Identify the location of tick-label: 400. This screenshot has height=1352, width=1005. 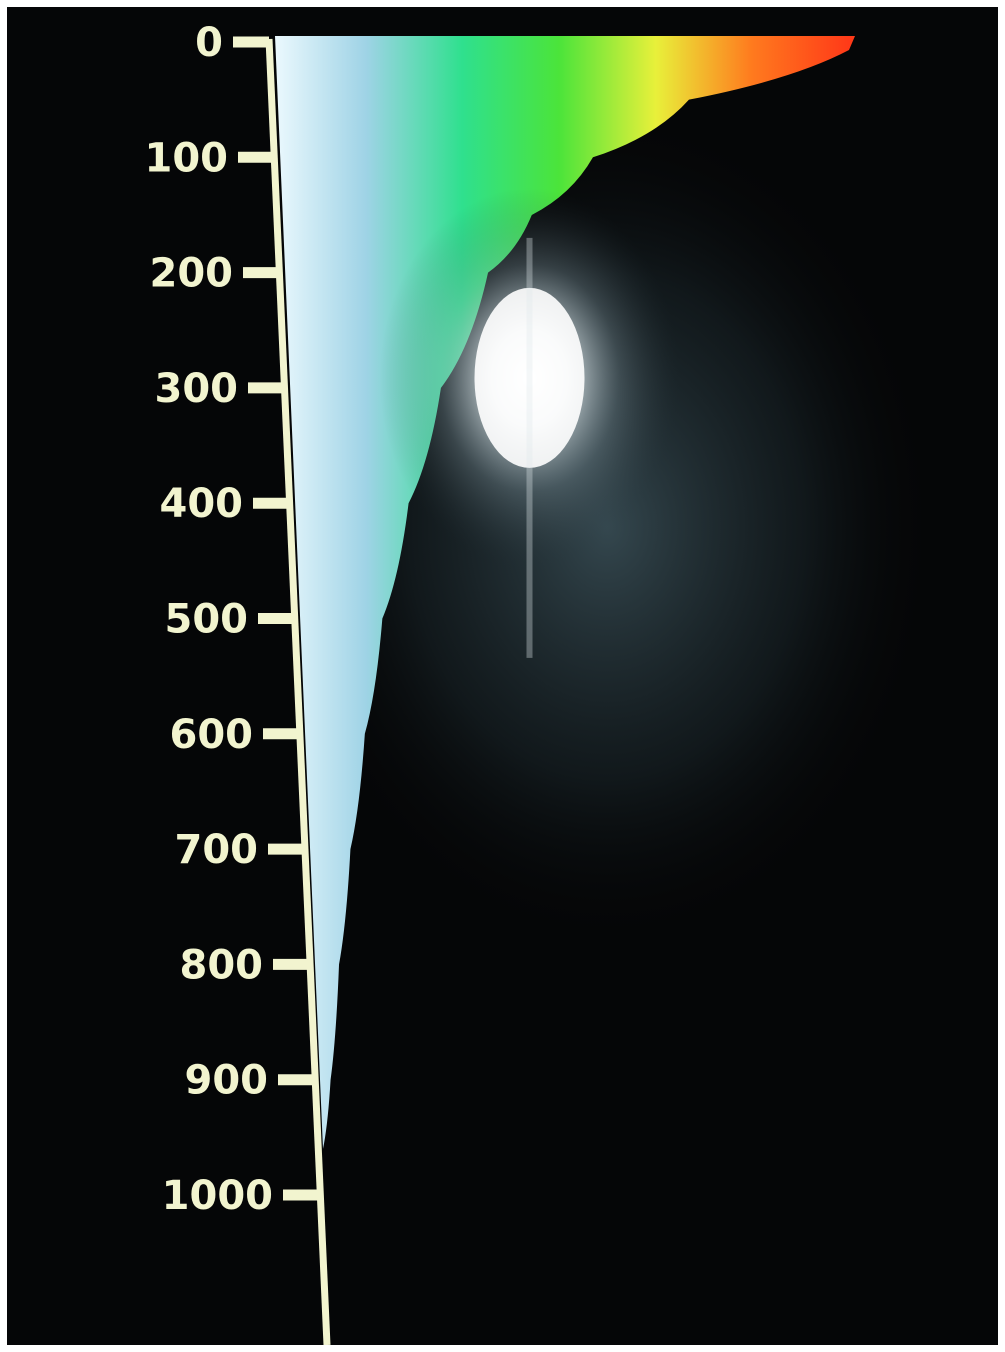
(202, 504).